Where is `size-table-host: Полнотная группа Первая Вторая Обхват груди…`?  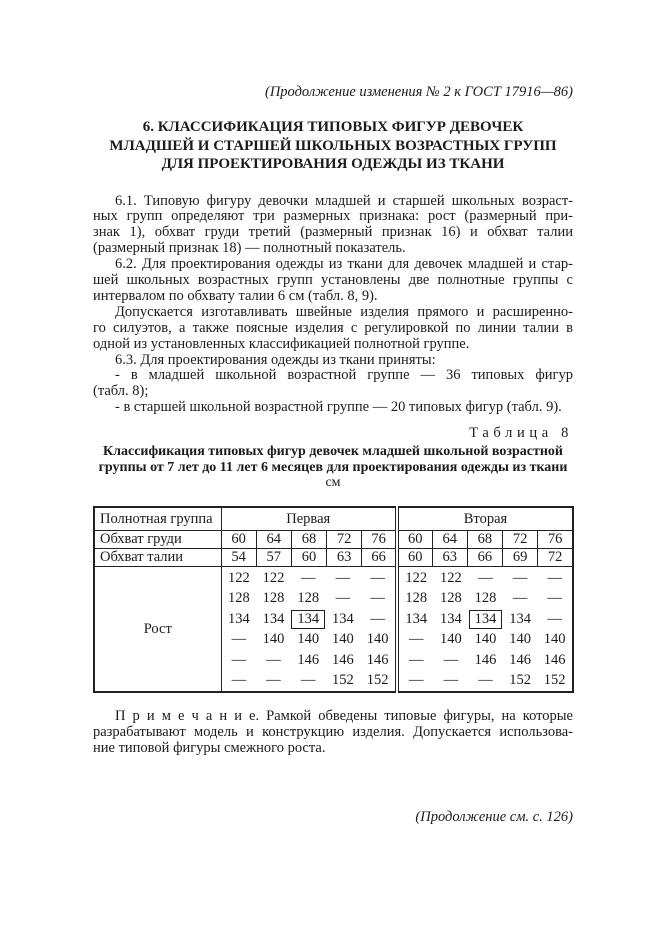
size-table-host: Полнотная группа Первая Вторая Обхват груди… is located at coordinates (333, 600).